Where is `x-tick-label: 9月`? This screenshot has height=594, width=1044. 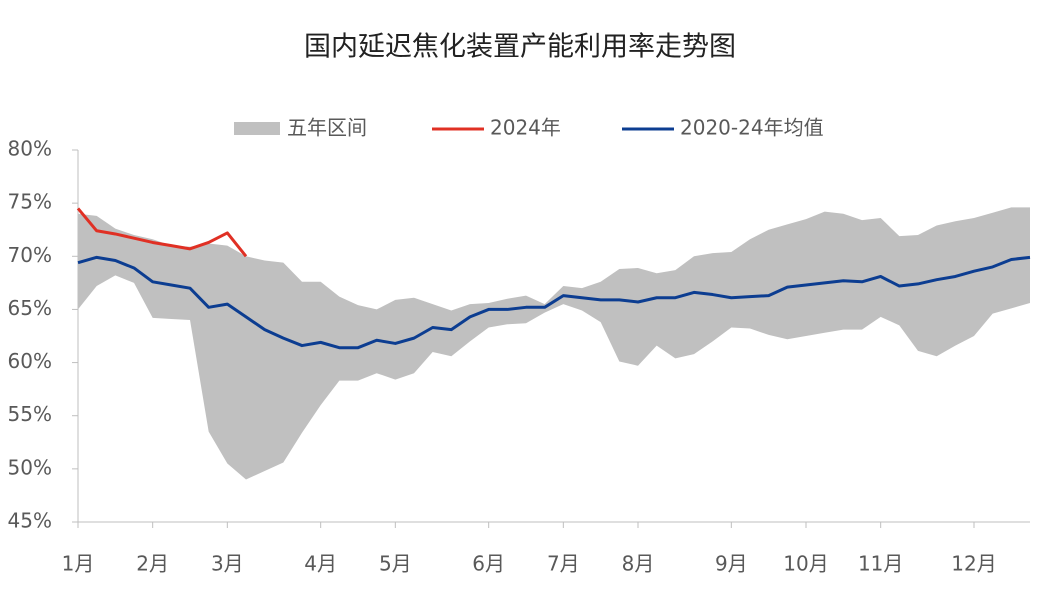 x-tick-label: 9月 is located at coordinates (731, 564).